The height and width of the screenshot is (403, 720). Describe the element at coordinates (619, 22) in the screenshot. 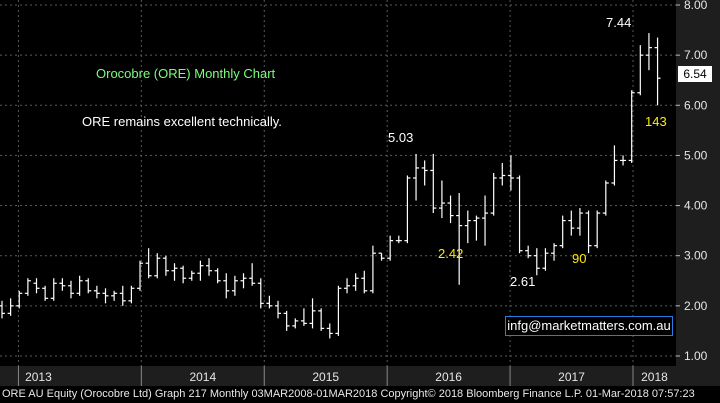

I see `annotation-high-744: 7.44` at that location.